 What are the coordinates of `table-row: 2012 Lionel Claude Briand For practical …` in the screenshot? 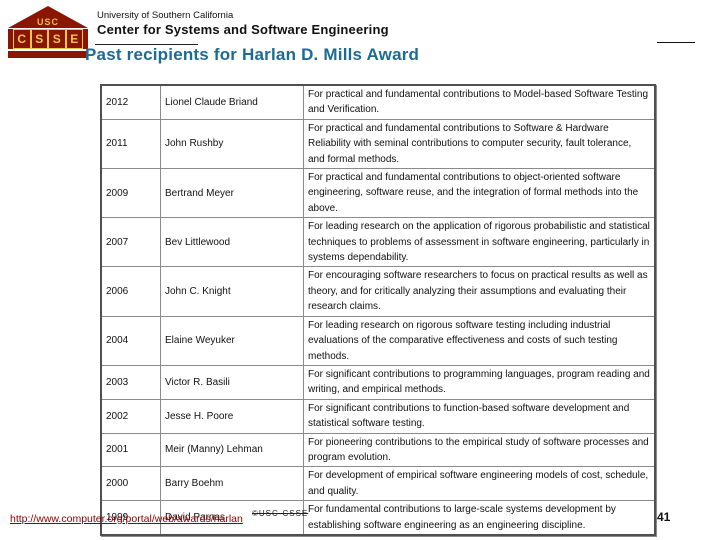 It's located at (378, 102).